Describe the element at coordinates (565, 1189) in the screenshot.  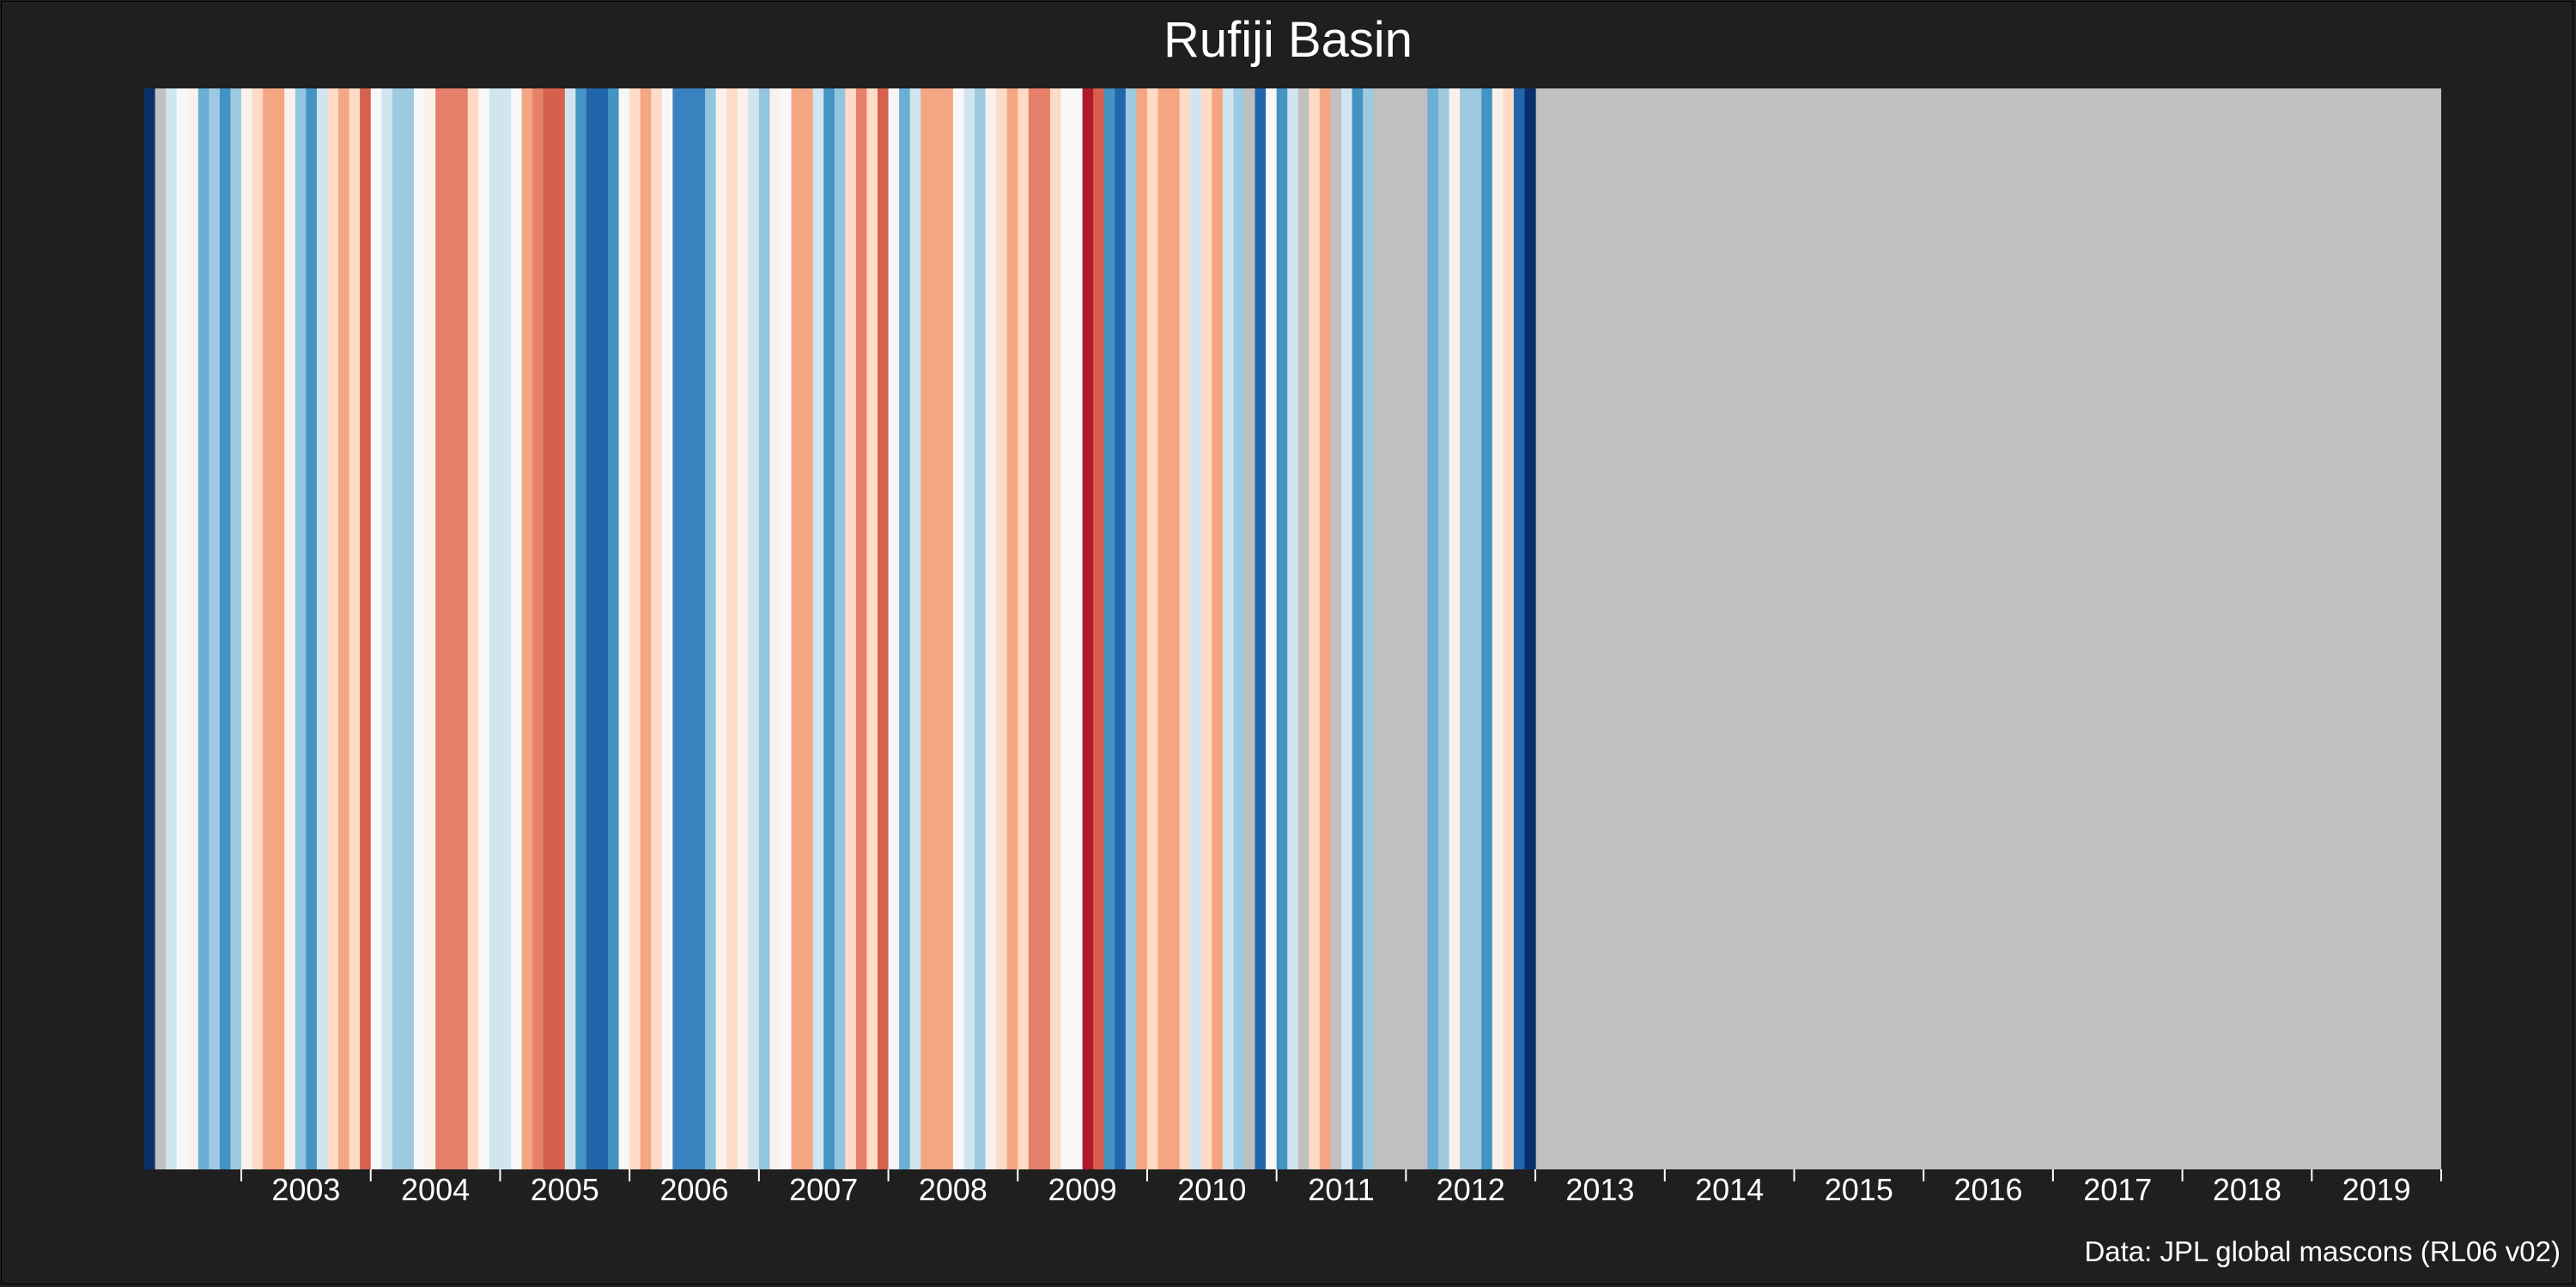
I see `x-tick-label-2005: 2005` at that location.